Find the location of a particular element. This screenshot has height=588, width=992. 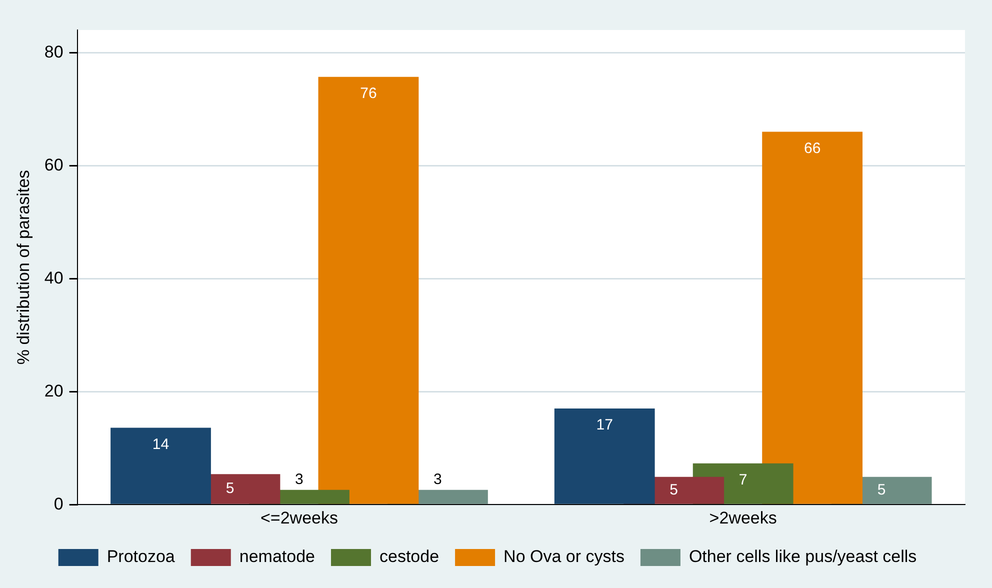

data-label: 66 is located at coordinates (812, 148).